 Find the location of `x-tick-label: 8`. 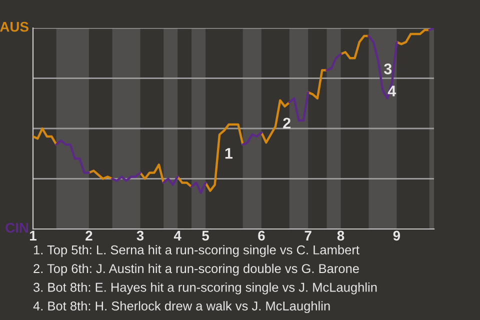

x-tick-label: 8 is located at coordinates (340, 235).